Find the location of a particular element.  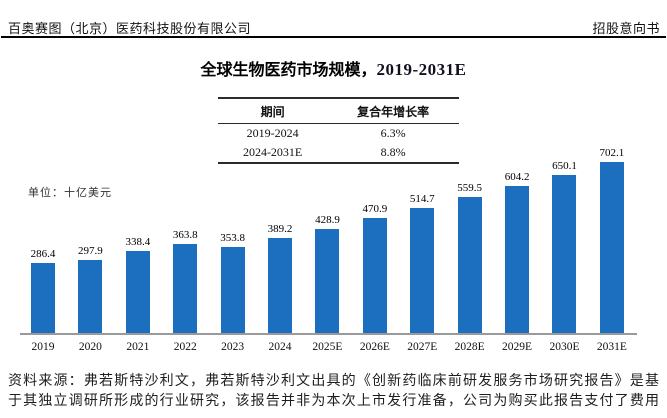

x-tick-label: 2031E is located at coordinates (611, 347).